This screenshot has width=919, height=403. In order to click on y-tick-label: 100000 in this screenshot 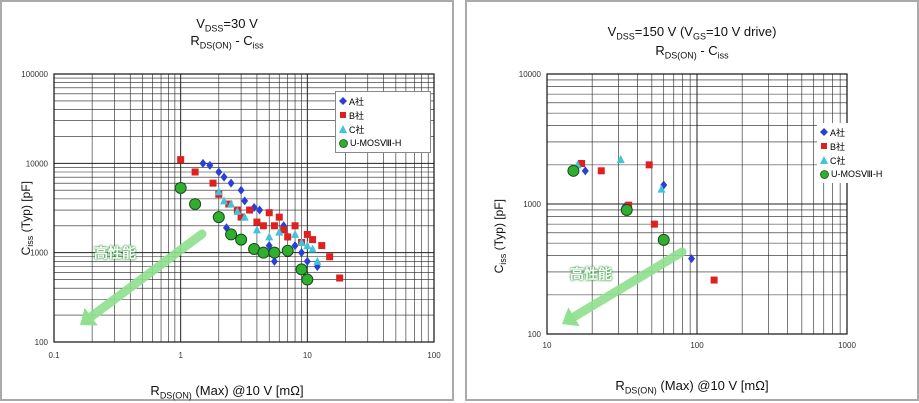, I will do `click(34, 74)`.